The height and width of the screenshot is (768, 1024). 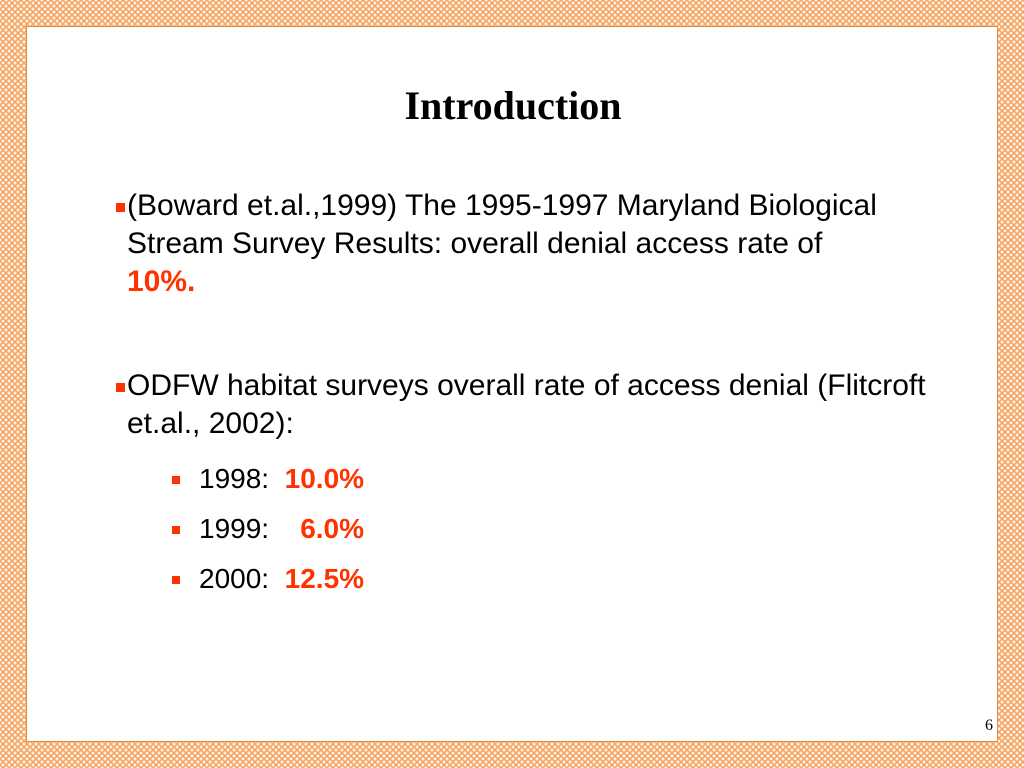 What do you see at coordinates (324, 478) in the screenshot?
I see `subitem-value: 10.0%` at bounding box center [324, 478].